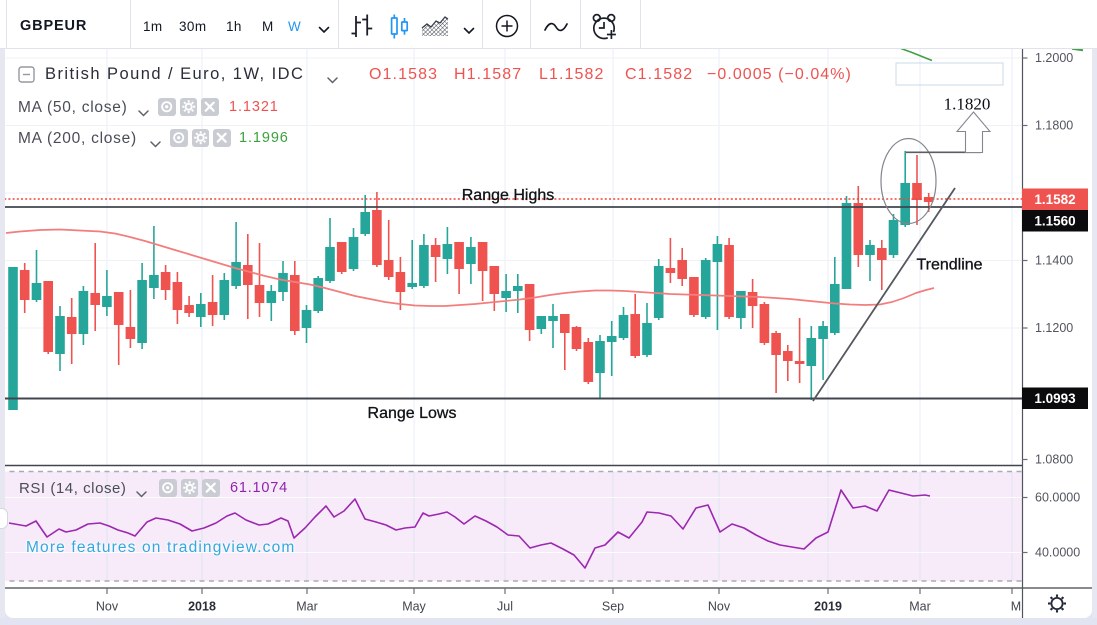 Image resolution: width=1097 pixels, height=625 pixels. I want to click on svg-text: 1.2000, so click(1054, 58).